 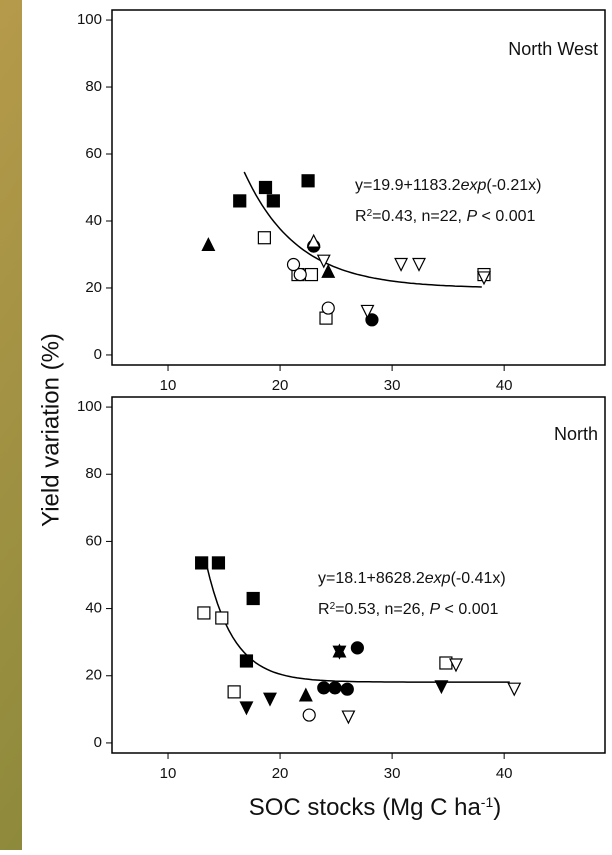 I want to click on text-part: (-0.21x), so click(x=513, y=185).